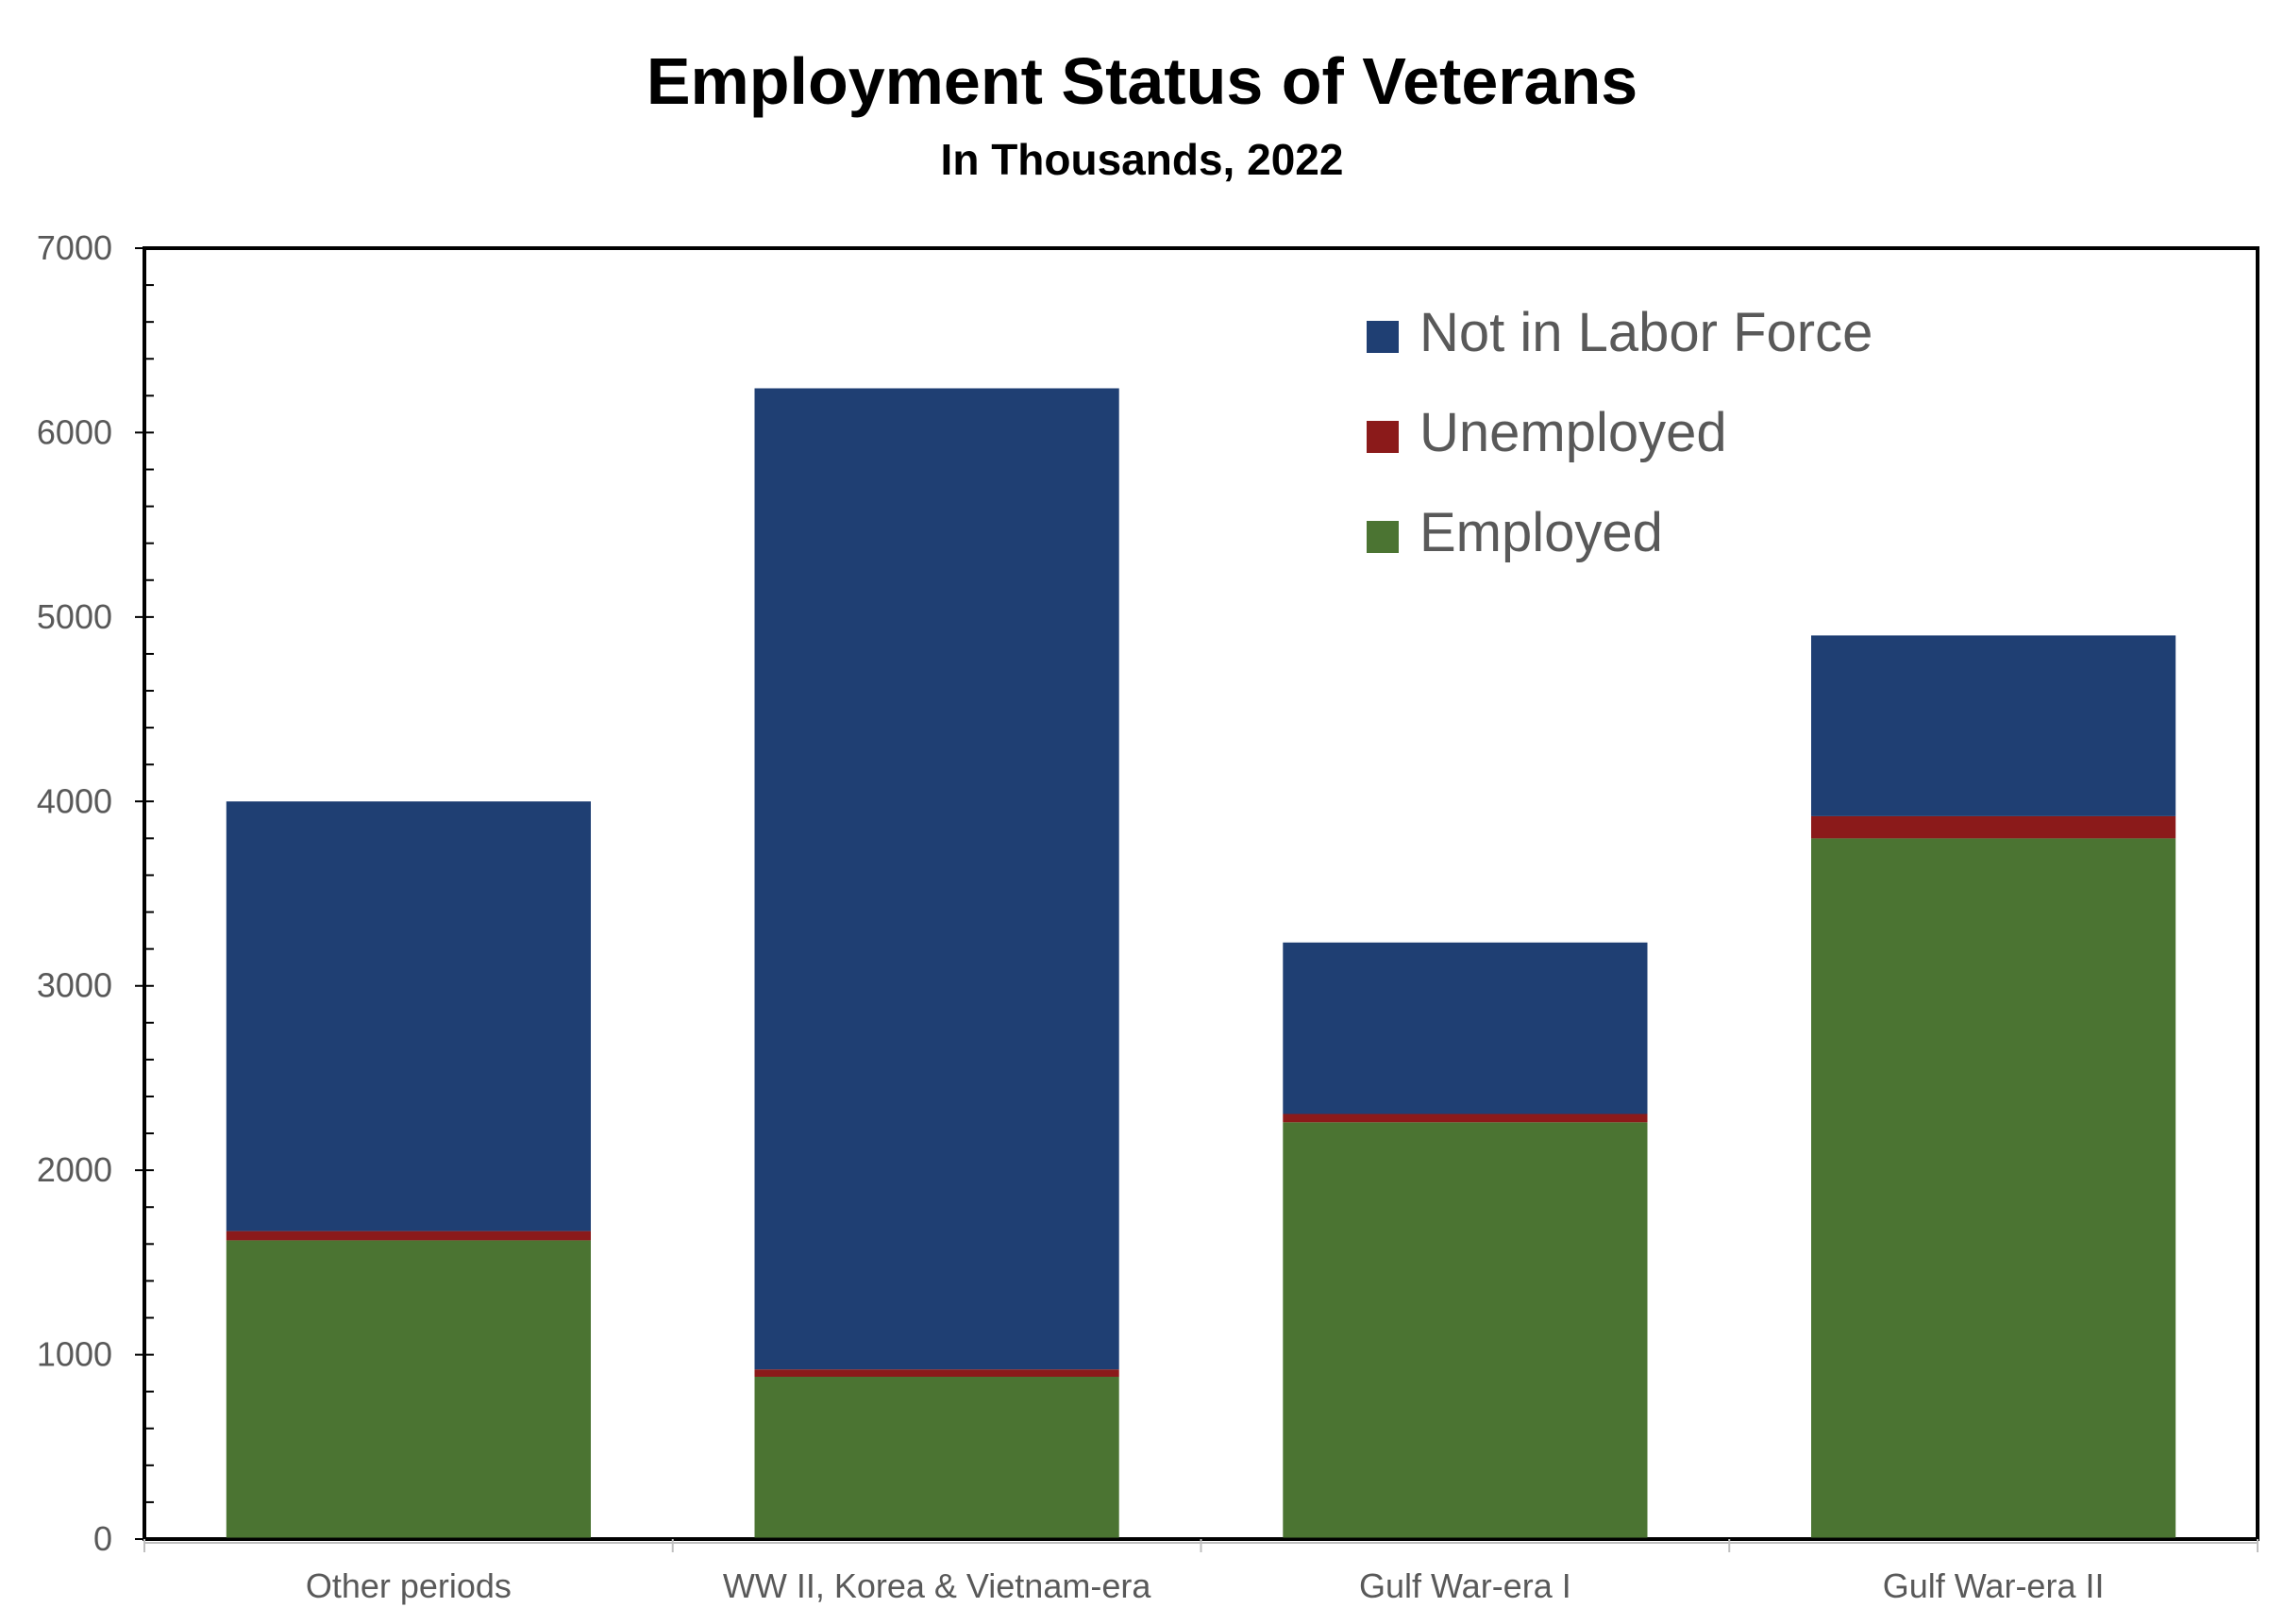 The height and width of the screenshot is (1624, 2284). Describe the element at coordinates (1465, 1585) in the screenshot. I see `x-tick-label: Gulf War-era I` at that location.